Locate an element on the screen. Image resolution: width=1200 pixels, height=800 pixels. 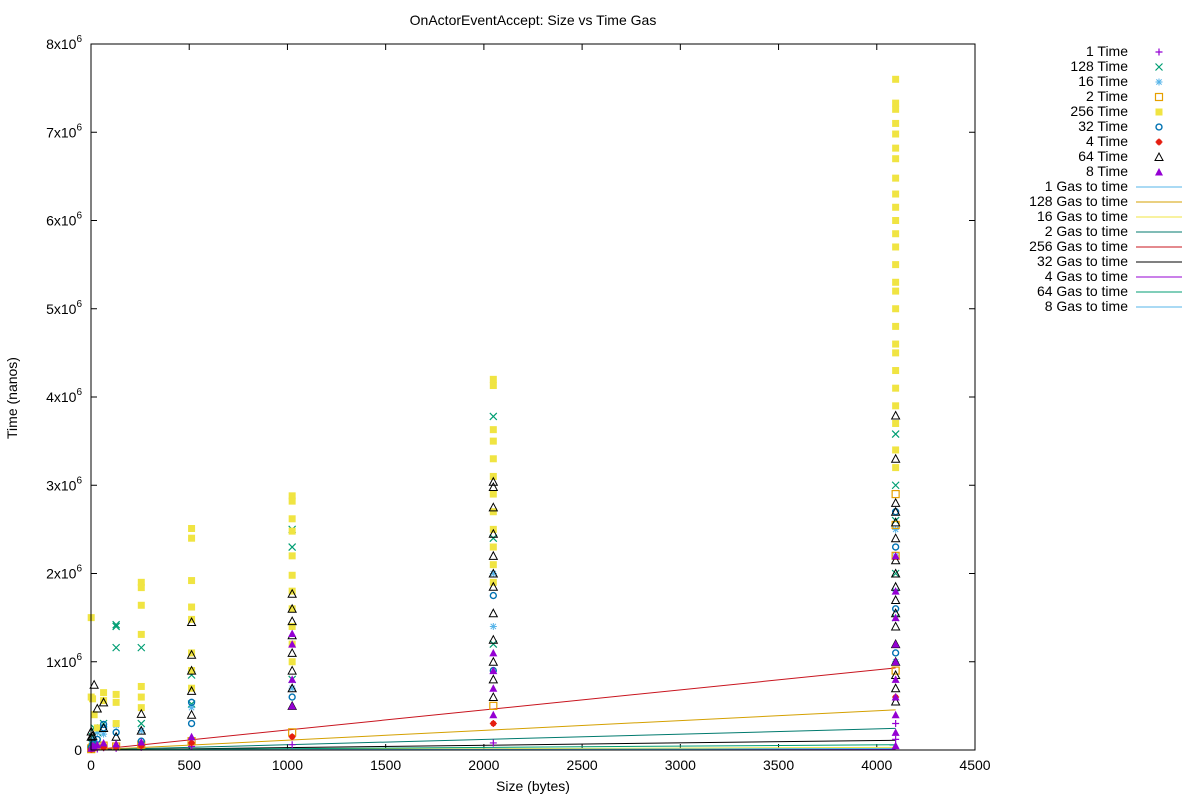
y-tick-label-3: 3x10⁶ is located at coordinates (64, 484).